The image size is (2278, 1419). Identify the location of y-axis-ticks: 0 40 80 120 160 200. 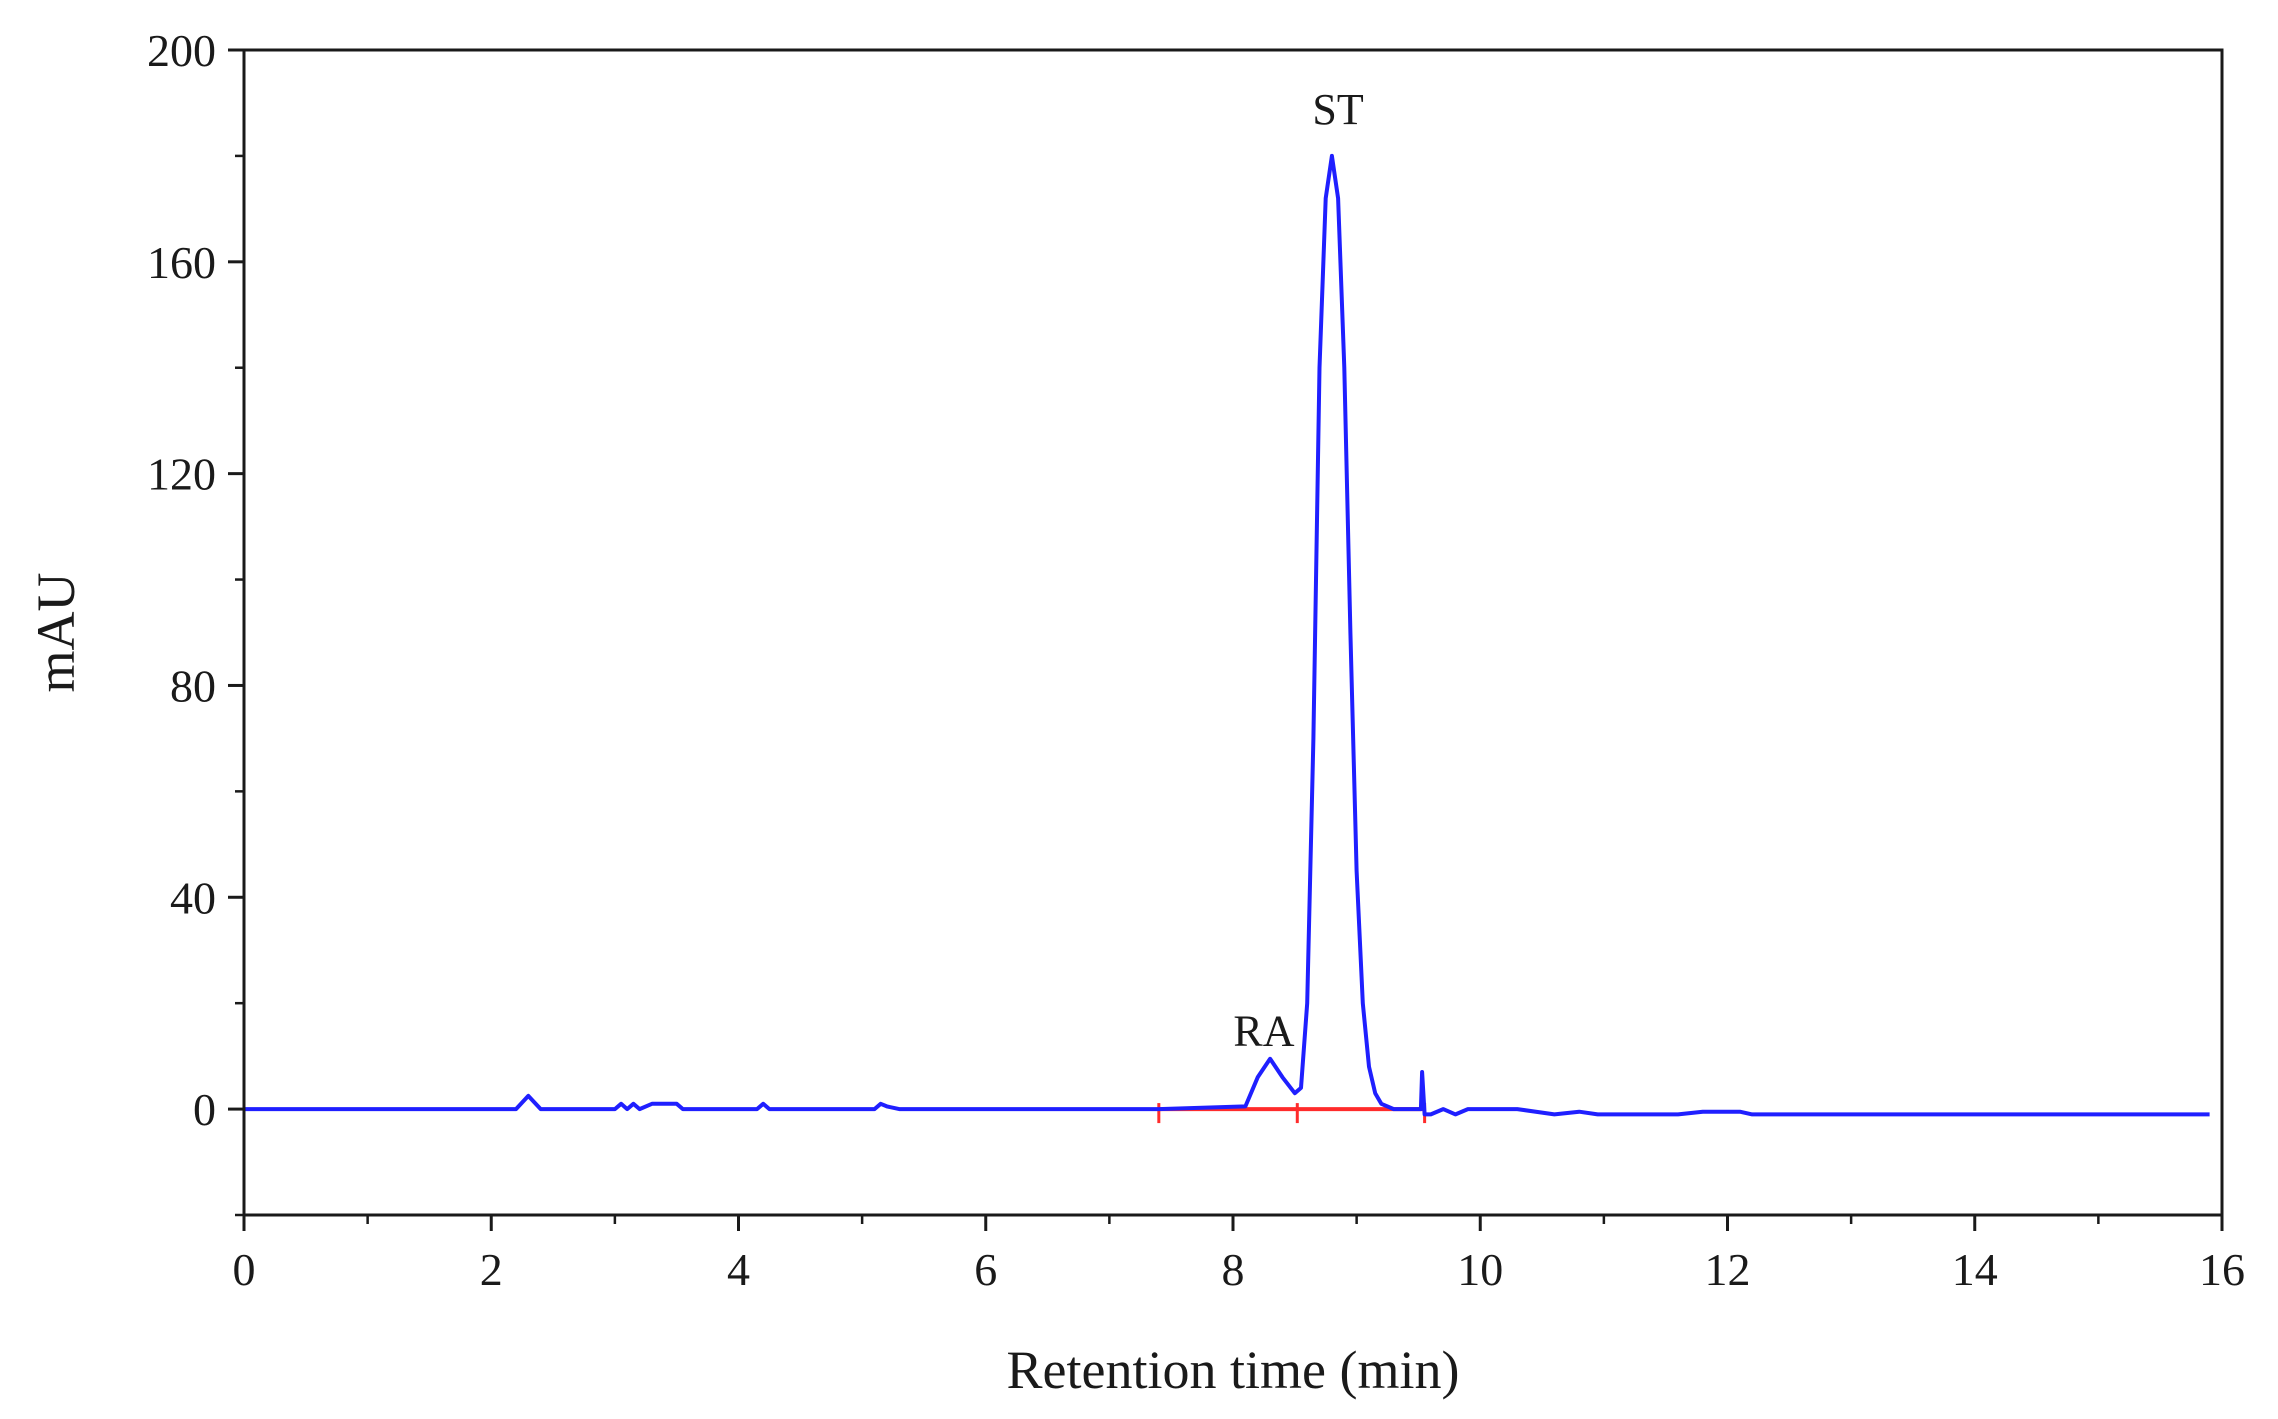
(195, 621).